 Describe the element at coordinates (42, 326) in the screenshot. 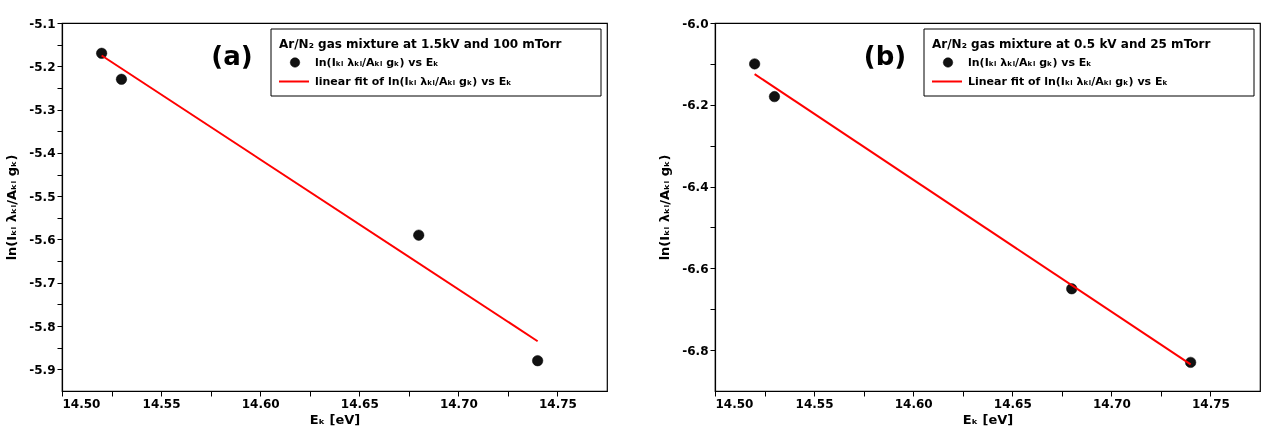

I see `y-tick-label: -5.8` at that location.